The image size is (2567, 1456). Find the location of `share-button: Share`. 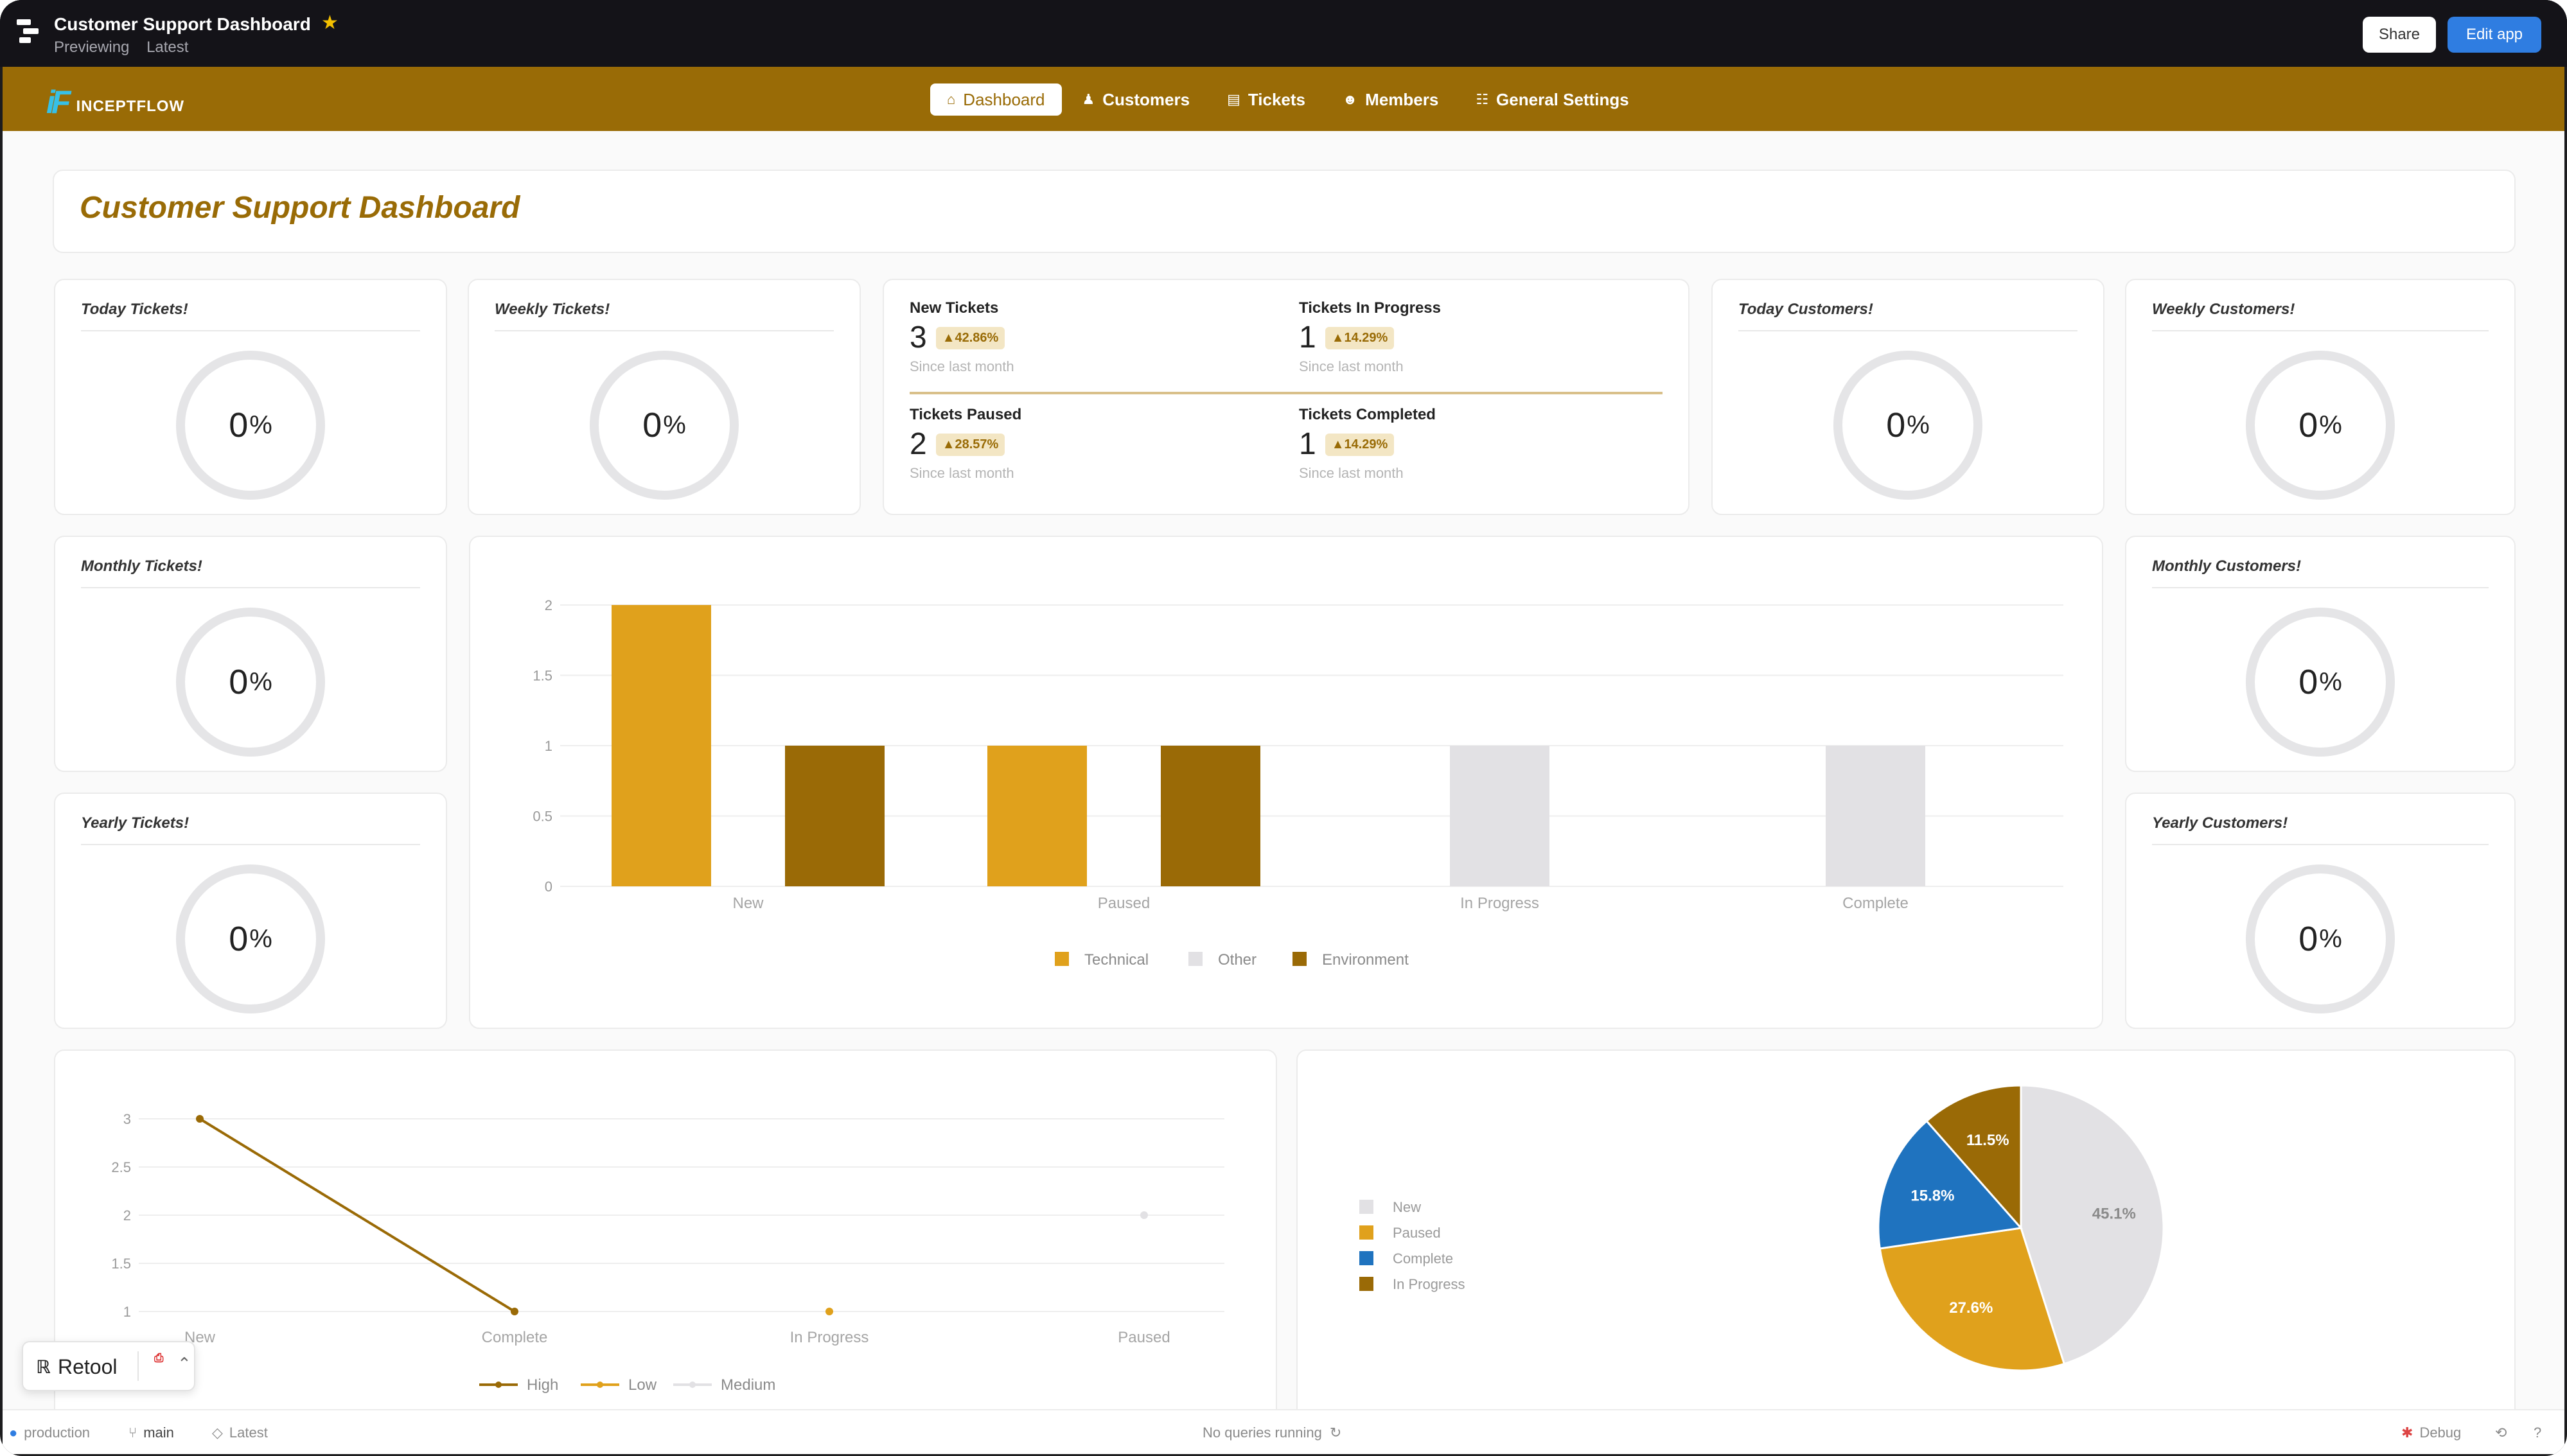

share-button: Share is located at coordinates (2400, 35).